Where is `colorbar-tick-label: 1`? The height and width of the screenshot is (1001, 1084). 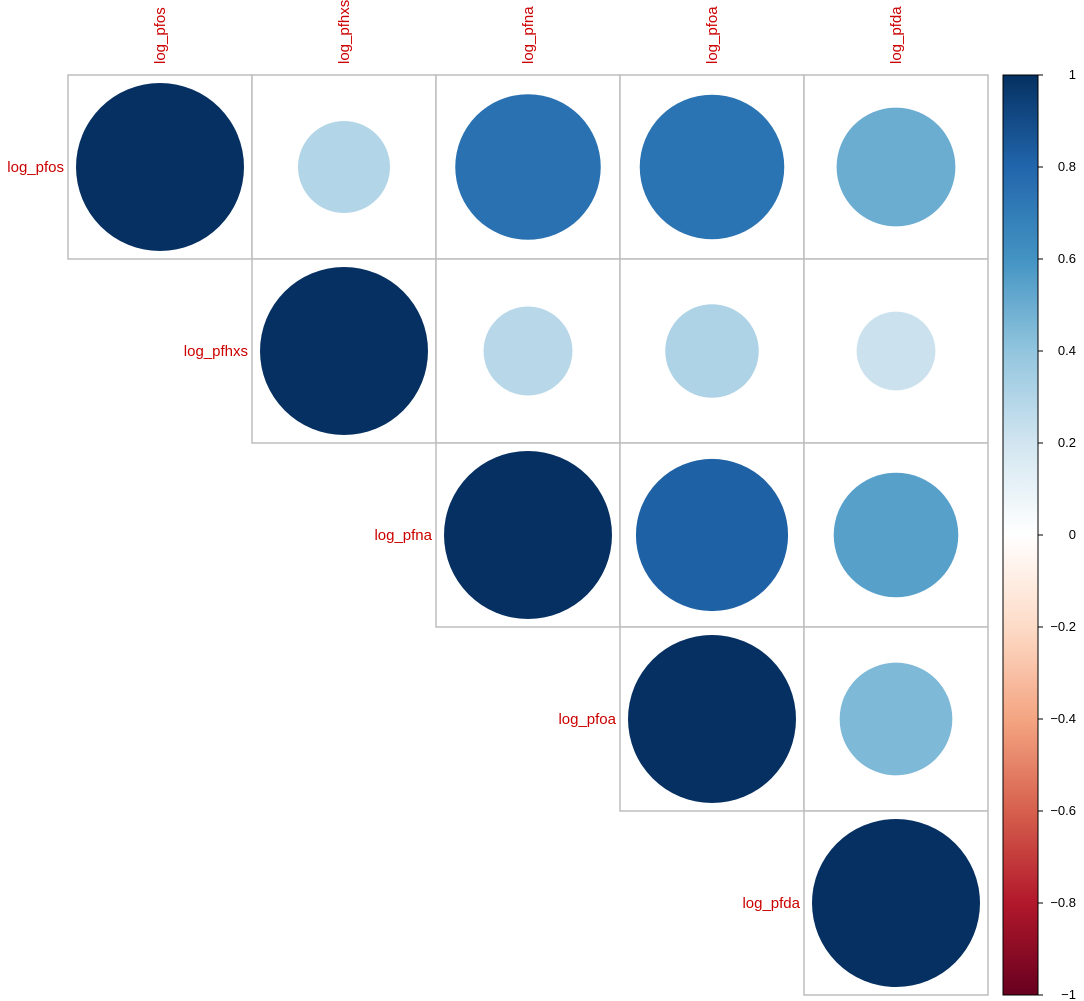
colorbar-tick-label: 1 is located at coordinates (1072, 74).